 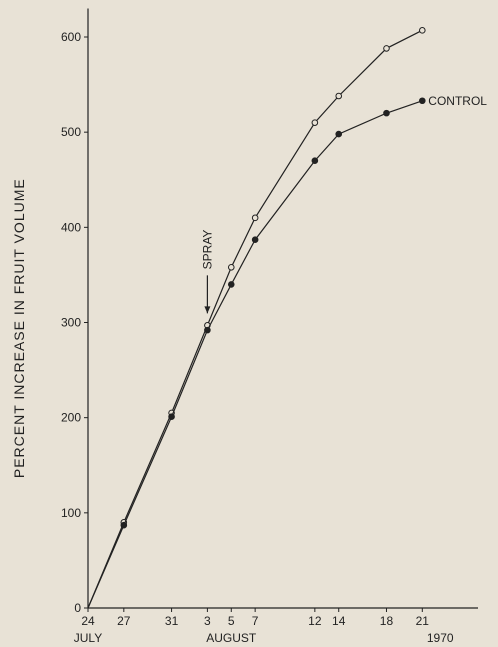 I want to click on y-tick-label: 200, so click(x=71, y=418).